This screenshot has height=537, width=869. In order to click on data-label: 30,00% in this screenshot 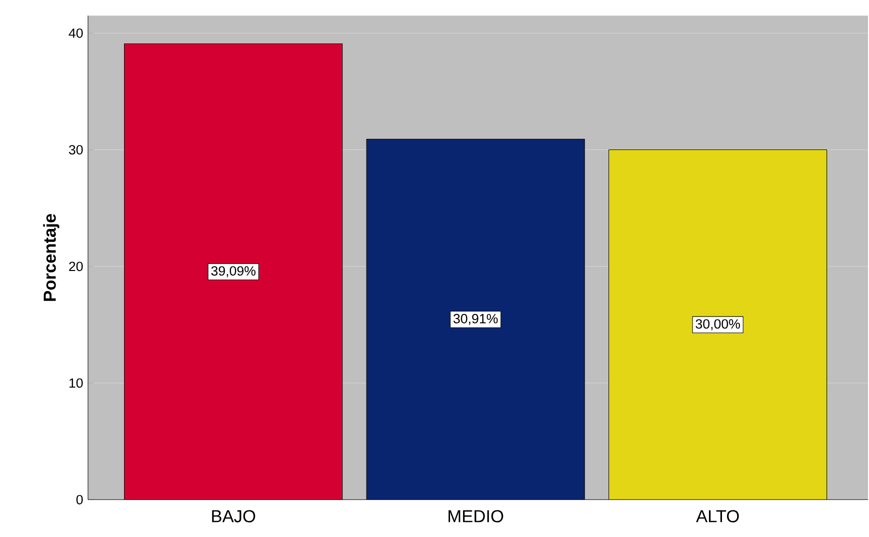, I will do `click(718, 324)`.